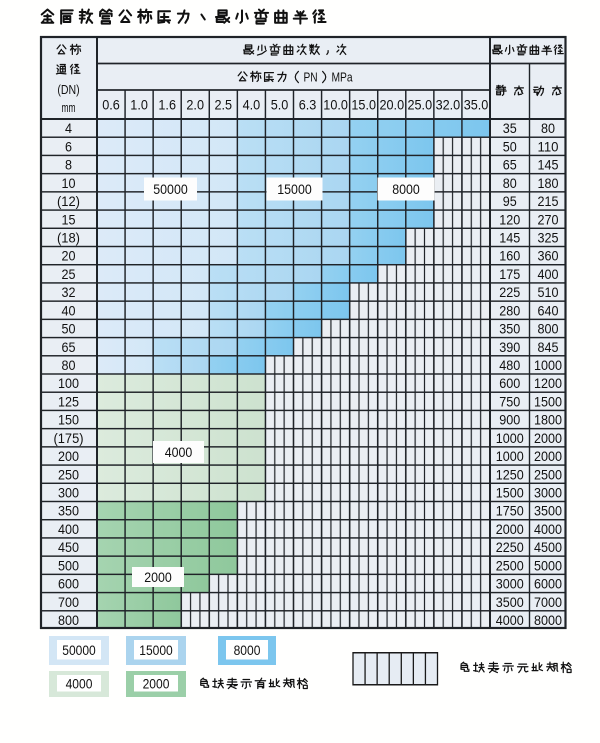 The width and height of the screenshot is (600, 743). Describe the element at coordinates (69, 256) in the screenshot. I see `svg-text: 20` at that location.